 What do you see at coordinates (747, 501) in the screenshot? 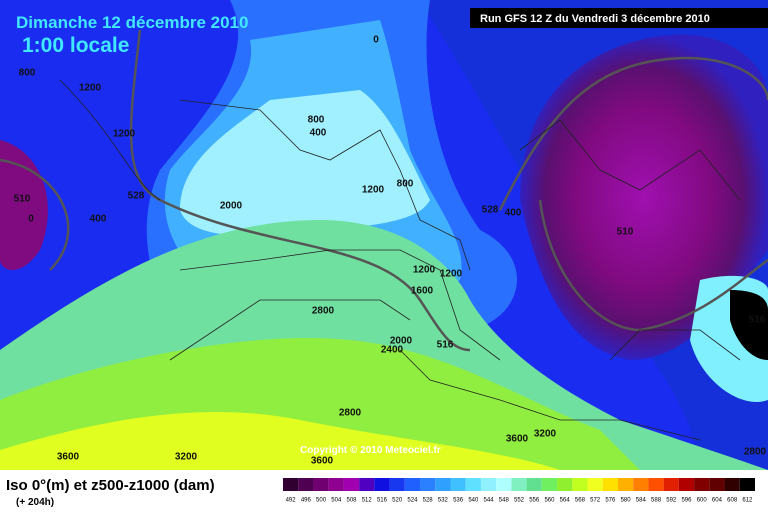
I see `scale-label: 612` at bounding box center [747, 501].